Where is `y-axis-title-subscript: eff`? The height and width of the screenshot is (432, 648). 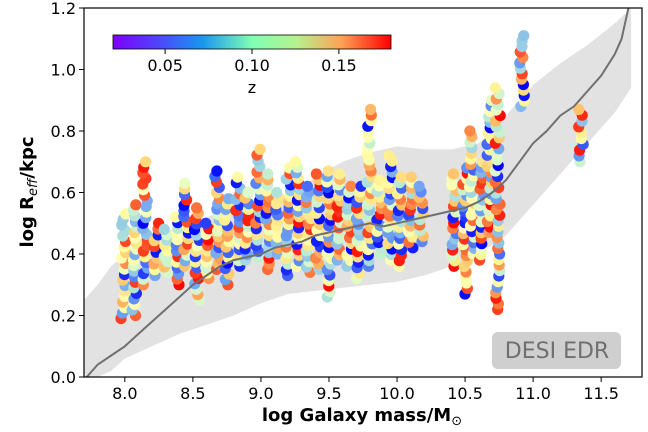 y-axis-title-subscript: eff is located at coordinates (33, 186).